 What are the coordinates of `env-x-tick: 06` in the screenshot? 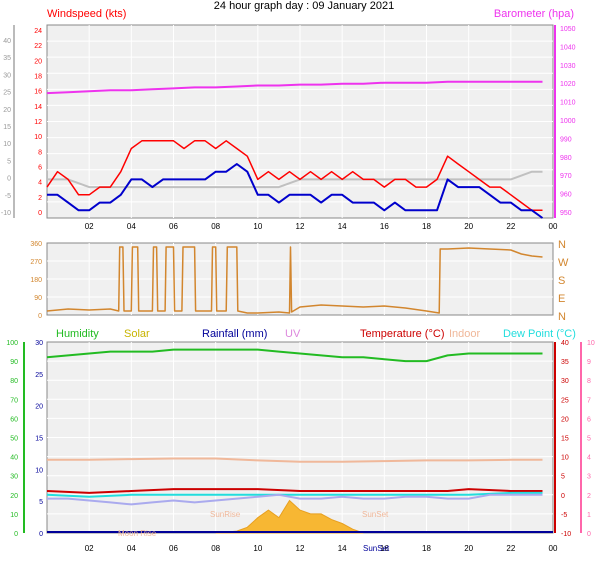 It's located at (173, 548).